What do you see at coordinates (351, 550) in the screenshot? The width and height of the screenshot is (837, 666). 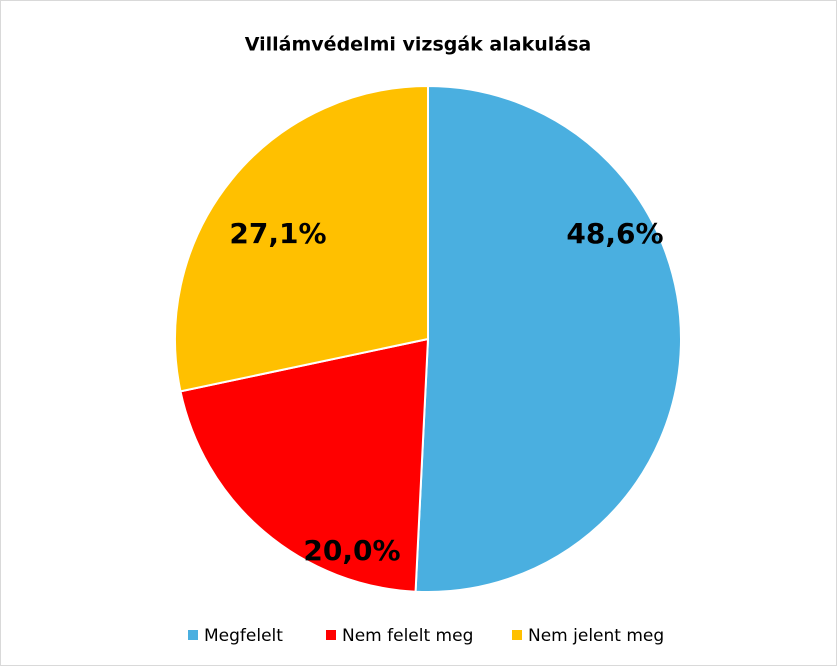 I see `data-label: 20,0%` at bounding box center [351, 550].